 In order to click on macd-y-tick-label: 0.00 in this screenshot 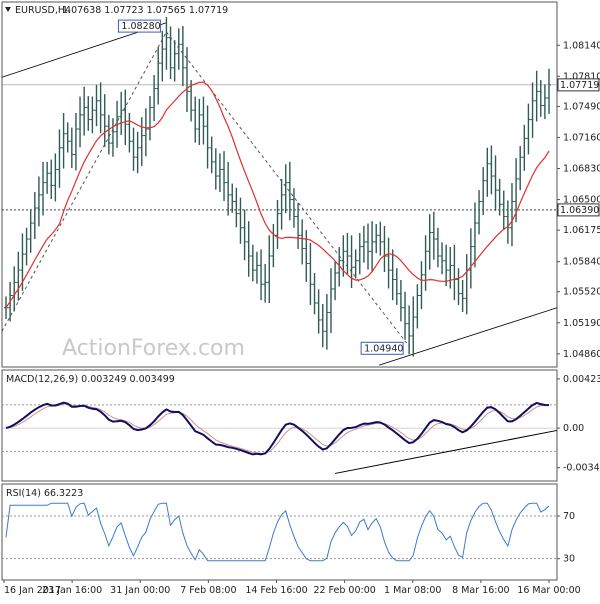, I will do `click(573, 428)`.